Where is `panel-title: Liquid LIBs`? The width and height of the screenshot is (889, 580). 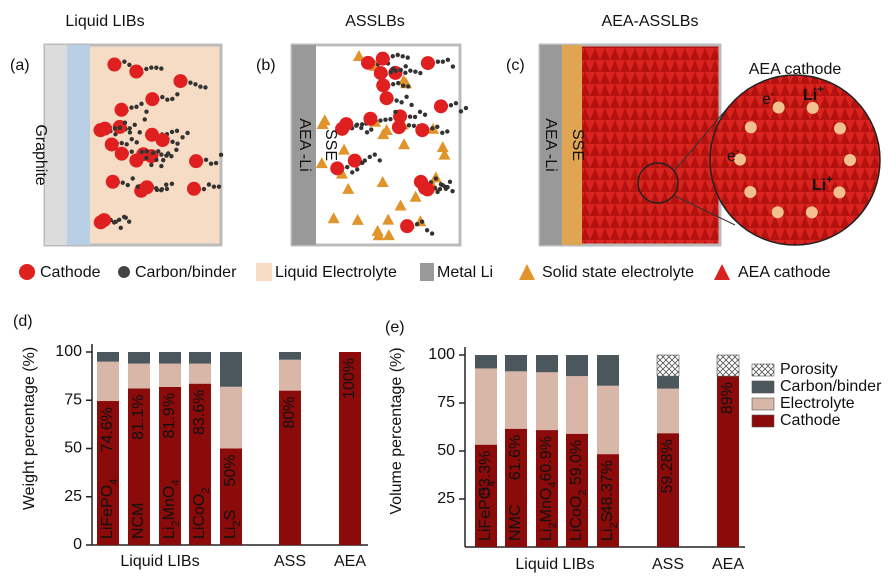 panel-title: Liquid LIBs is located at coordinates (104, 21).